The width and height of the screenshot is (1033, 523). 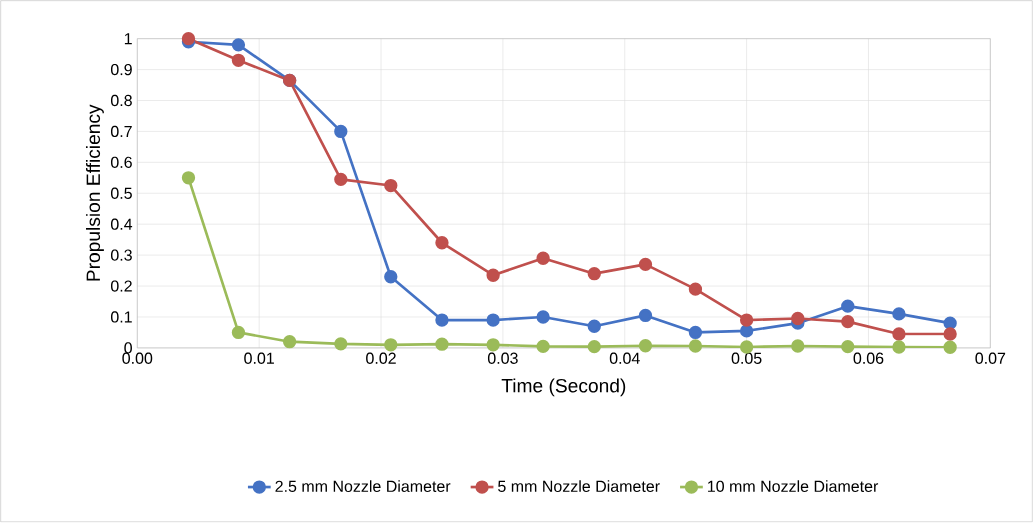 I want to click on x-tick-label: 0.04, so click(x=624, y=358).